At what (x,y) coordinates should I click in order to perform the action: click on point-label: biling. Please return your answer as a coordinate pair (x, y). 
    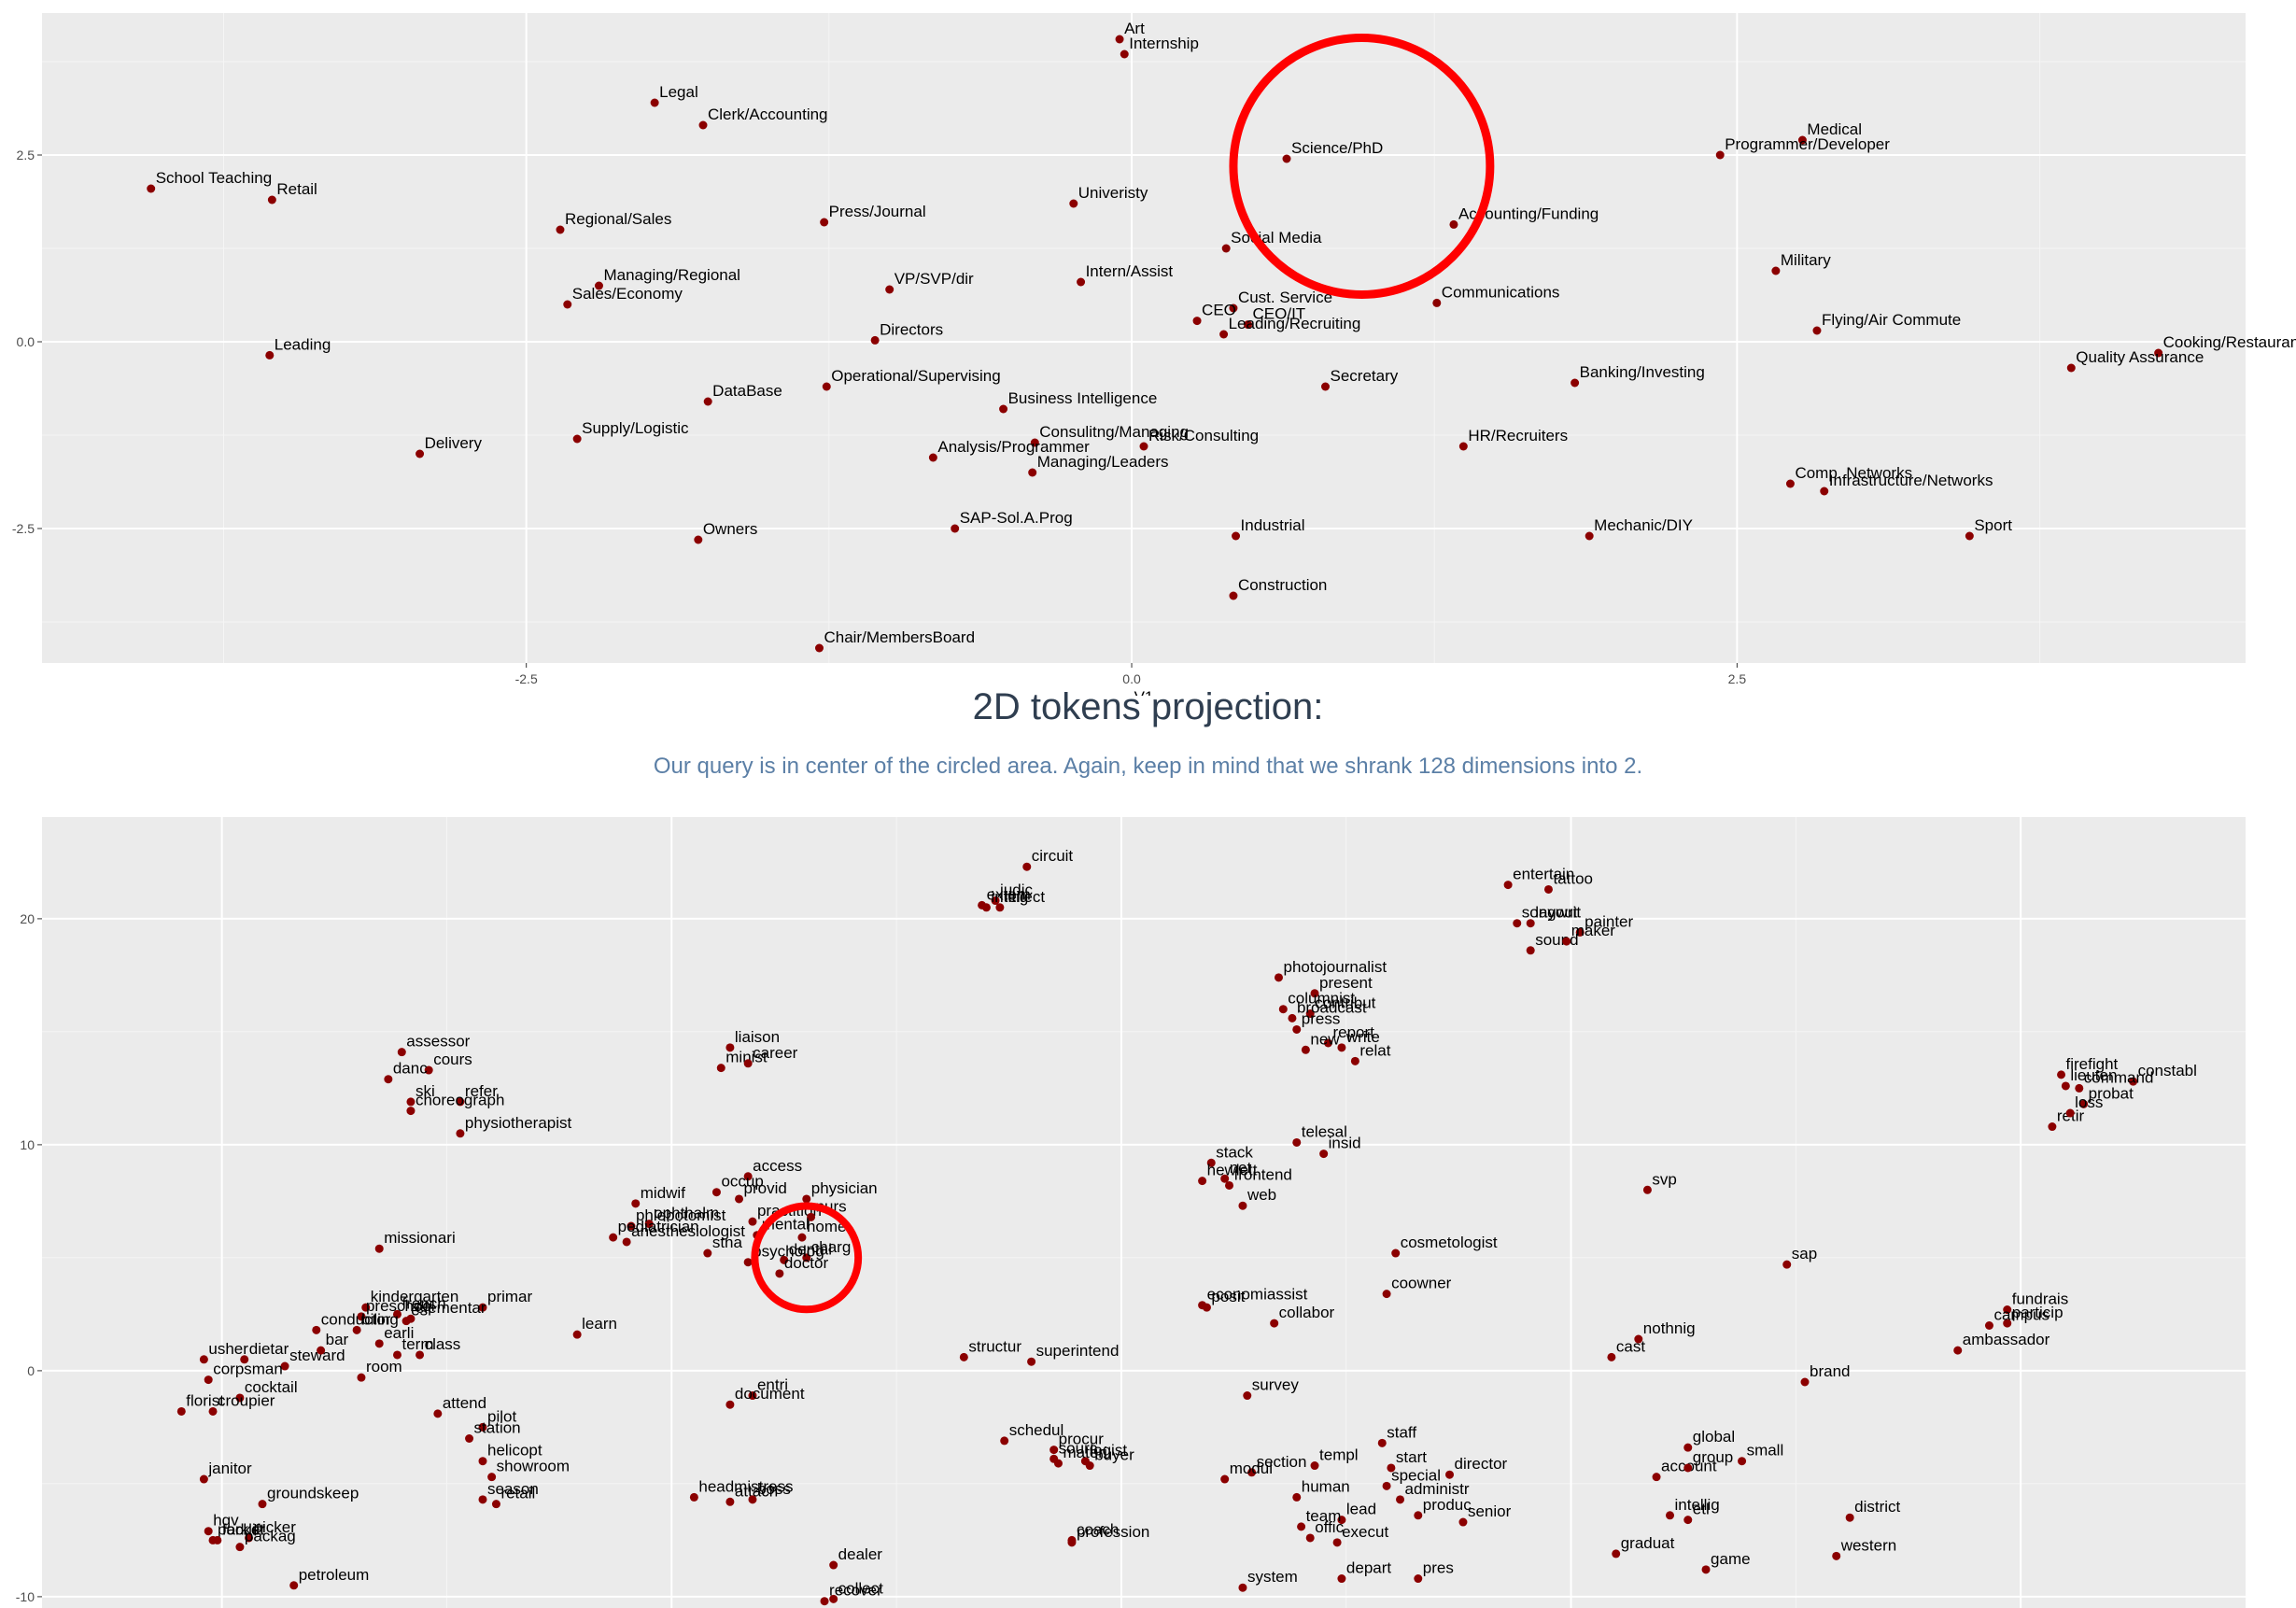
    Looking at the image, I should click on (380, 1319).